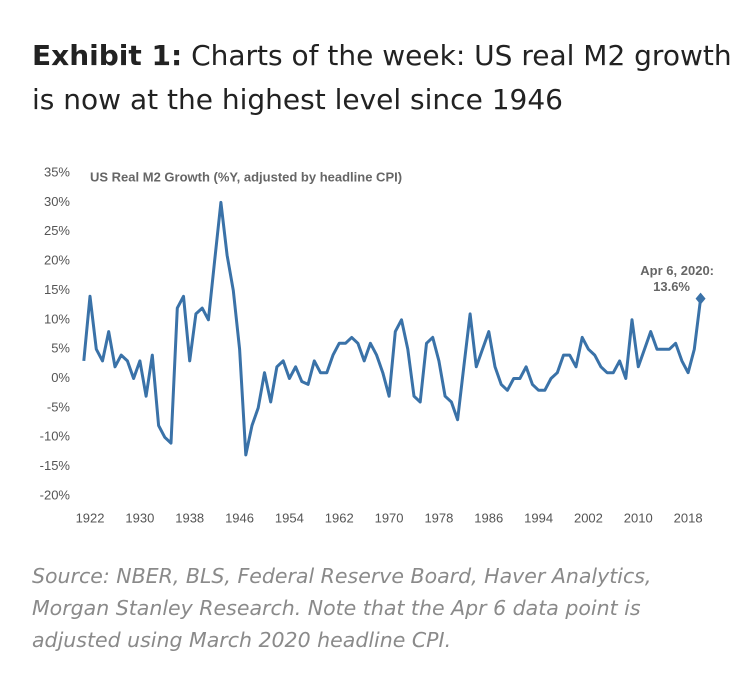 This screenshot has height=689, width=750. Describe the element at coordinates (60, 377) in the screenshot. I see `y-tick-label: 0%` at that location.